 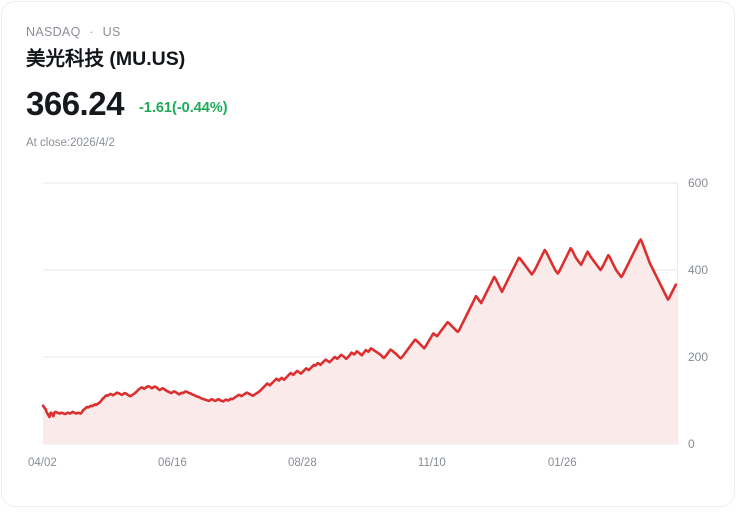 What do you see at coordinates (691, 444) in the screenshot?
I see `y-axis-tick-label: 0` at bounding box center [691, 444].